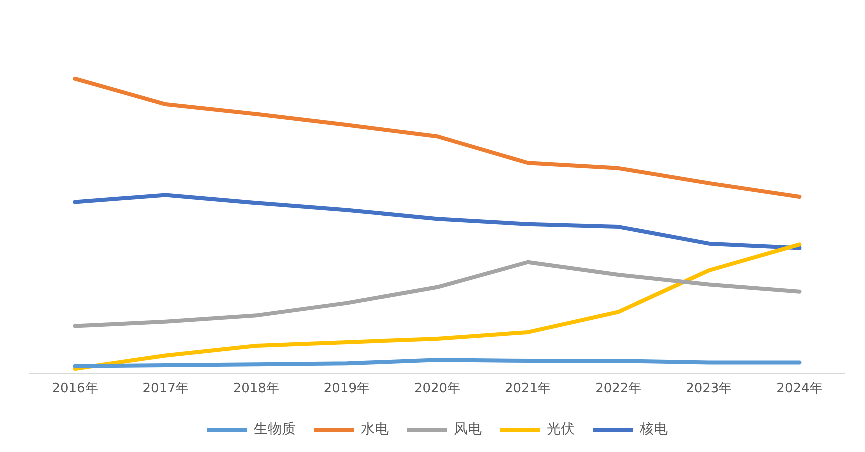 Image resolution: width=865 pixels, height=452 pixels. What do you see at coordinates (165, 389) in the screenshot?
I see `x-tick-label: 2017年` at bounding box center [165, 389].